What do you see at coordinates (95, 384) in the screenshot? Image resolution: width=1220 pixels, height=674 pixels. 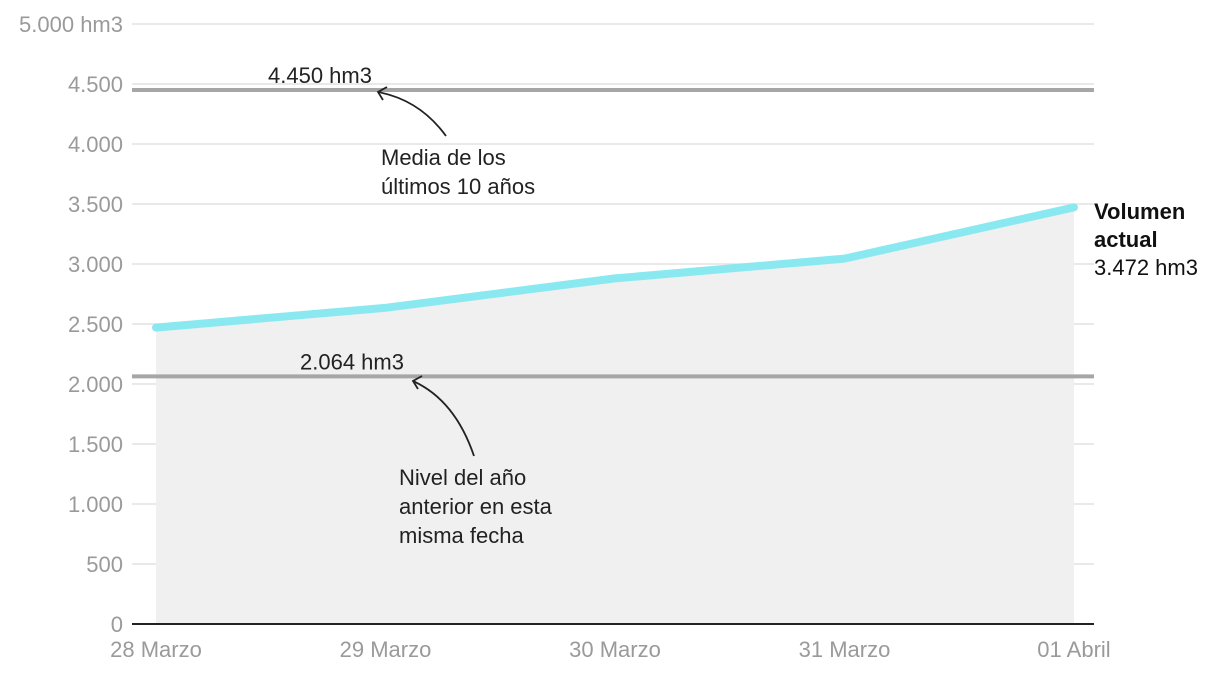 I see `y-tick-label: 2.000` at bounding box center [95, 384].